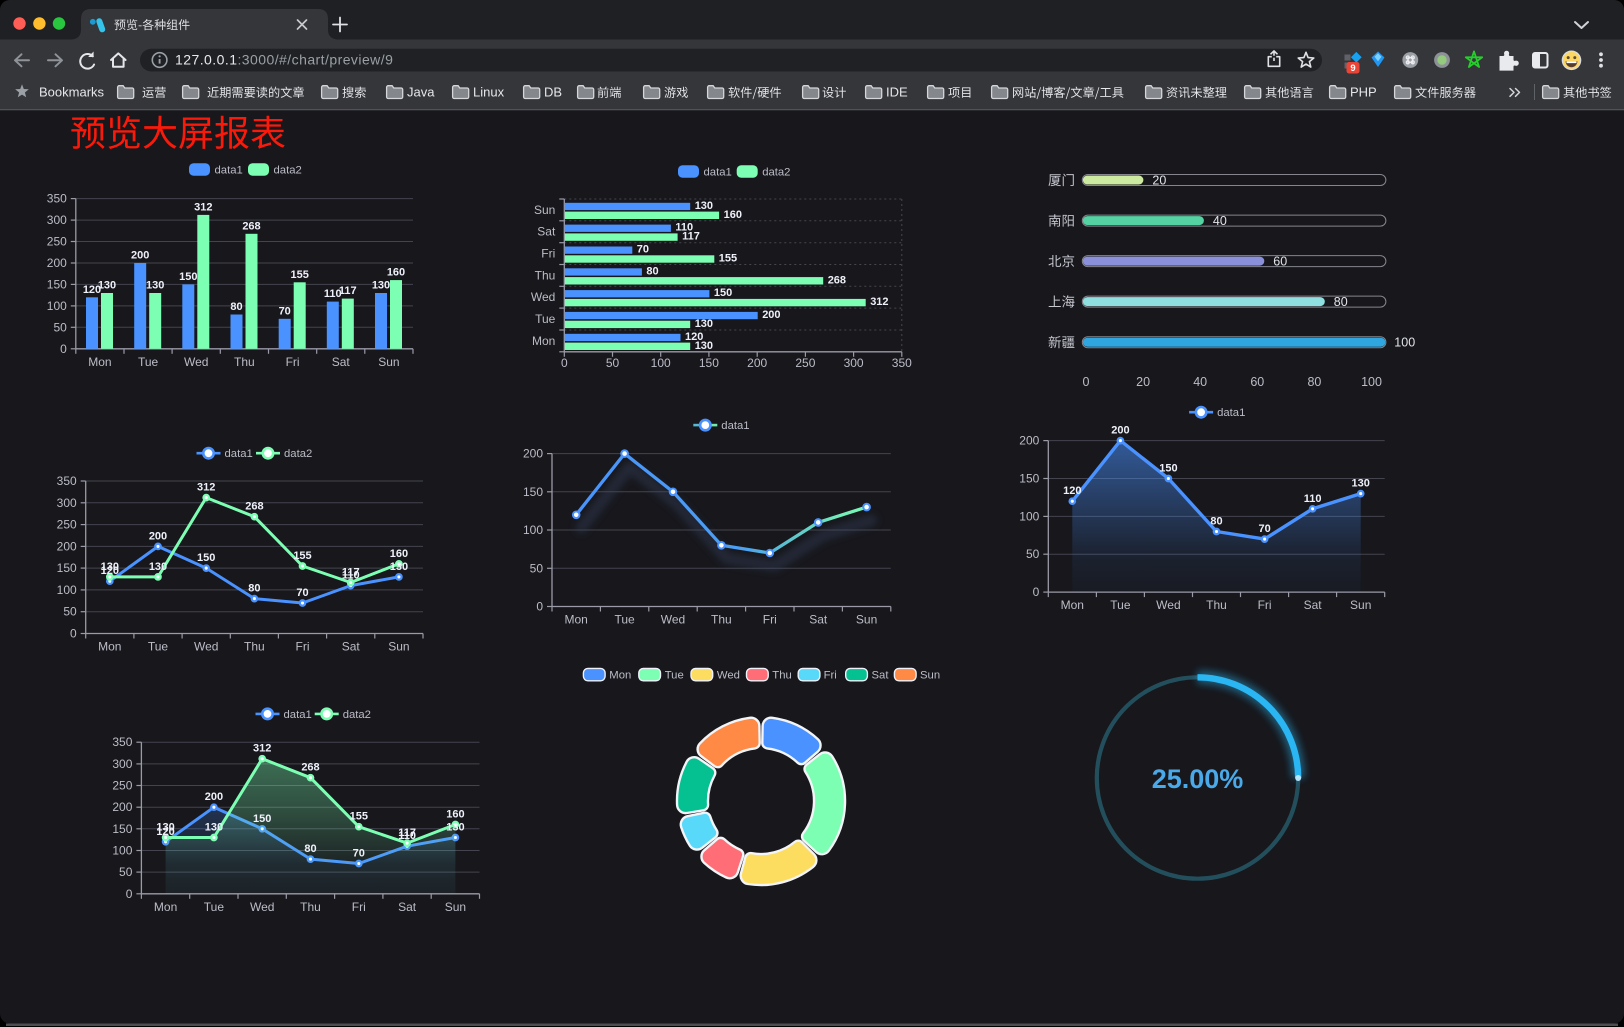 This screenshot has height=1027, width=1624. Describe the element at coordinates (359, 854) in the screenshot. I see `svg-text: 70` at that location.